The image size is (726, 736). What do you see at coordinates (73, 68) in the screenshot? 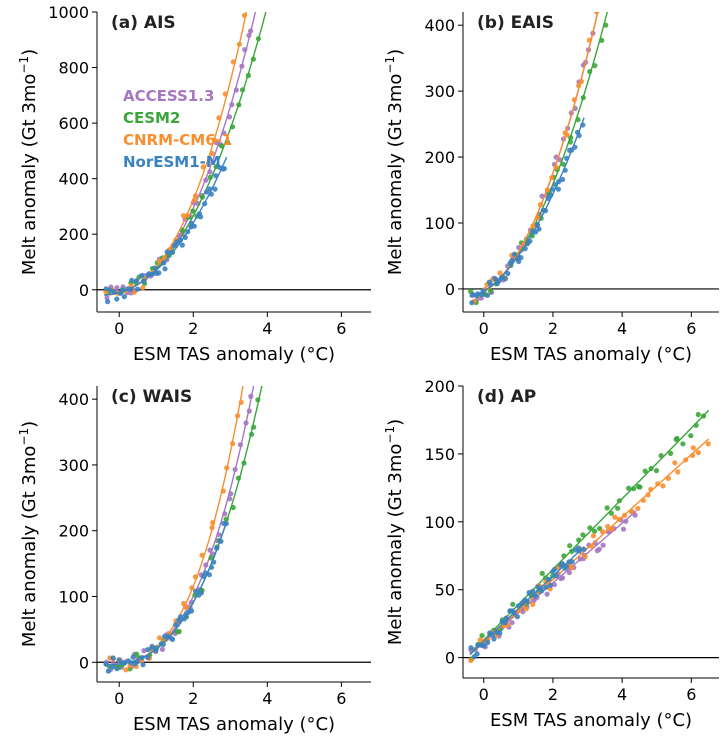
I see `y-tick-label: 800` at bounding box center [73, 68].